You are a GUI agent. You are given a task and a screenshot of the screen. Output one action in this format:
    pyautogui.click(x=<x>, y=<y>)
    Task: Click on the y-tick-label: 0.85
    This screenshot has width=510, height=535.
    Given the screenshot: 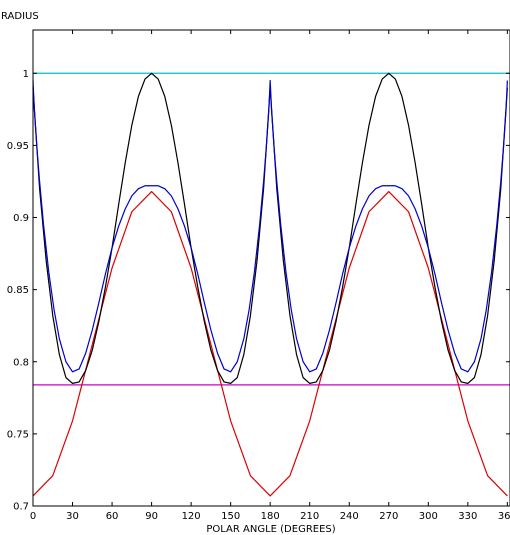 What is the action you would take?
    pyautogui.click(x=18, y=290)
    